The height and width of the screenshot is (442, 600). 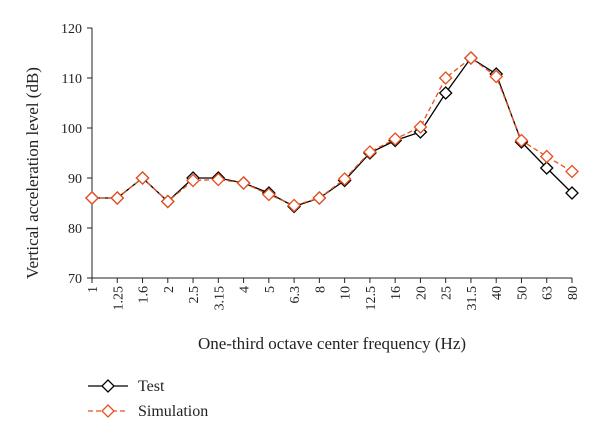 I want to click on x-tick-label: 80, so click(x=573, y=293).